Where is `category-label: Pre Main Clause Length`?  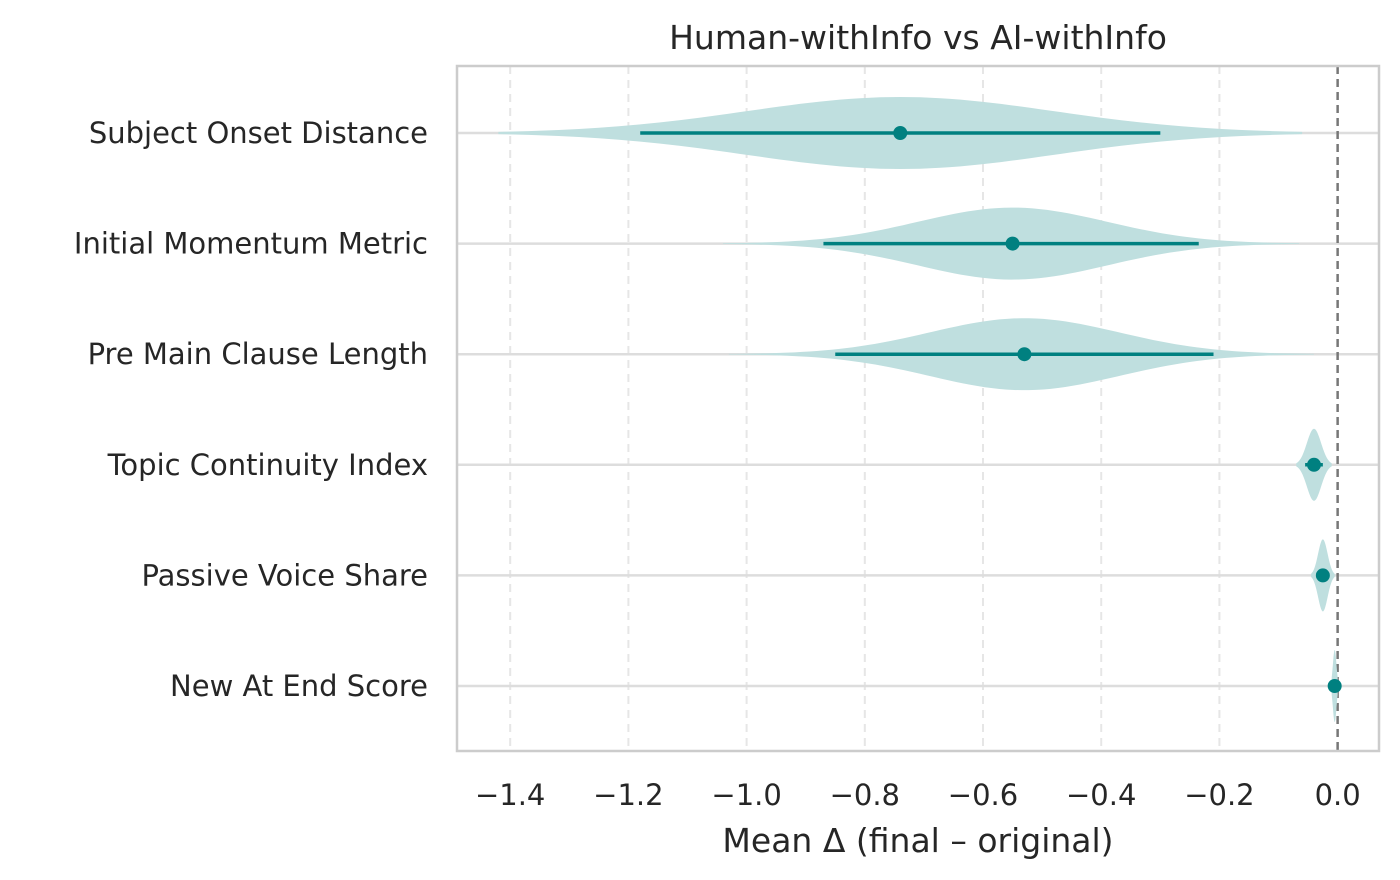
category-label: Pre Main Clause Length is located at coordinates (258, 354).